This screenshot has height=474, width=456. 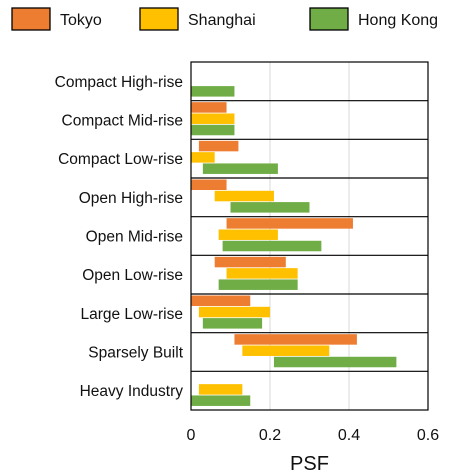 I want to click on x-tick-labels: 0 0.2 0.4 0.6, so click(x=313, y=435).